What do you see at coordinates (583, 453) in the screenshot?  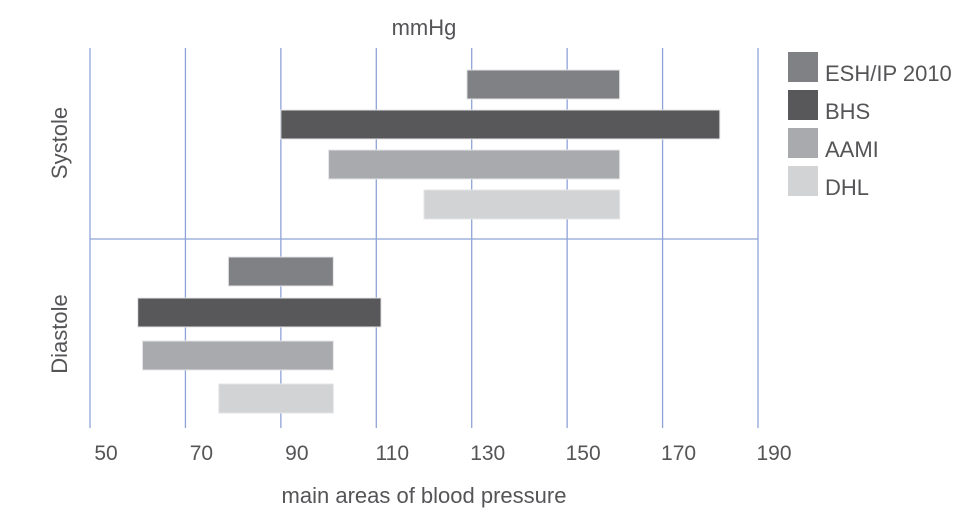 I see `x-tick-label: 150` at bounding box center [583, 453].